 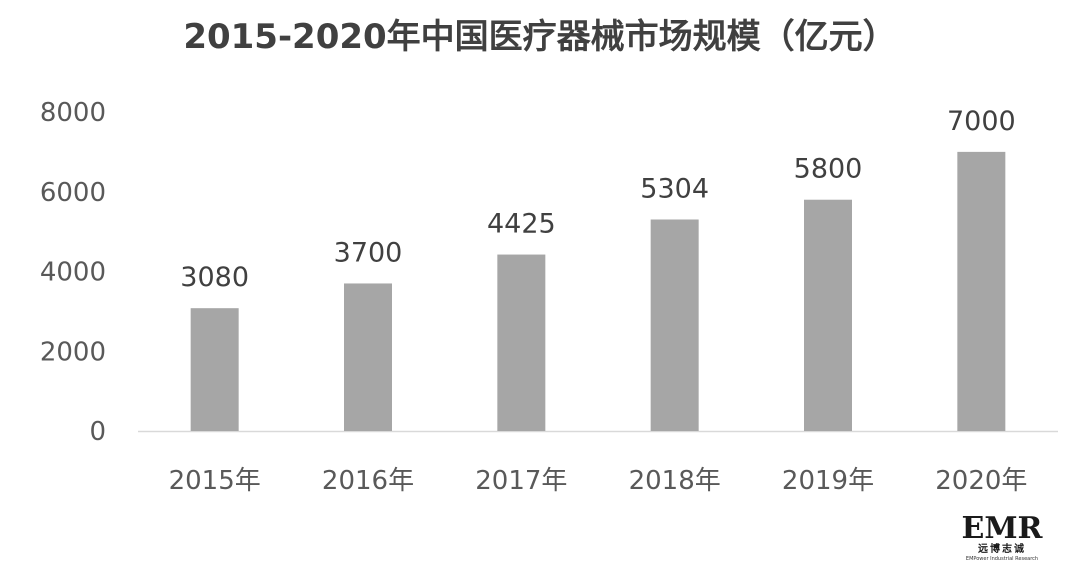 I want to click on x-category-label: 2020年, so click(x=981, y=481).